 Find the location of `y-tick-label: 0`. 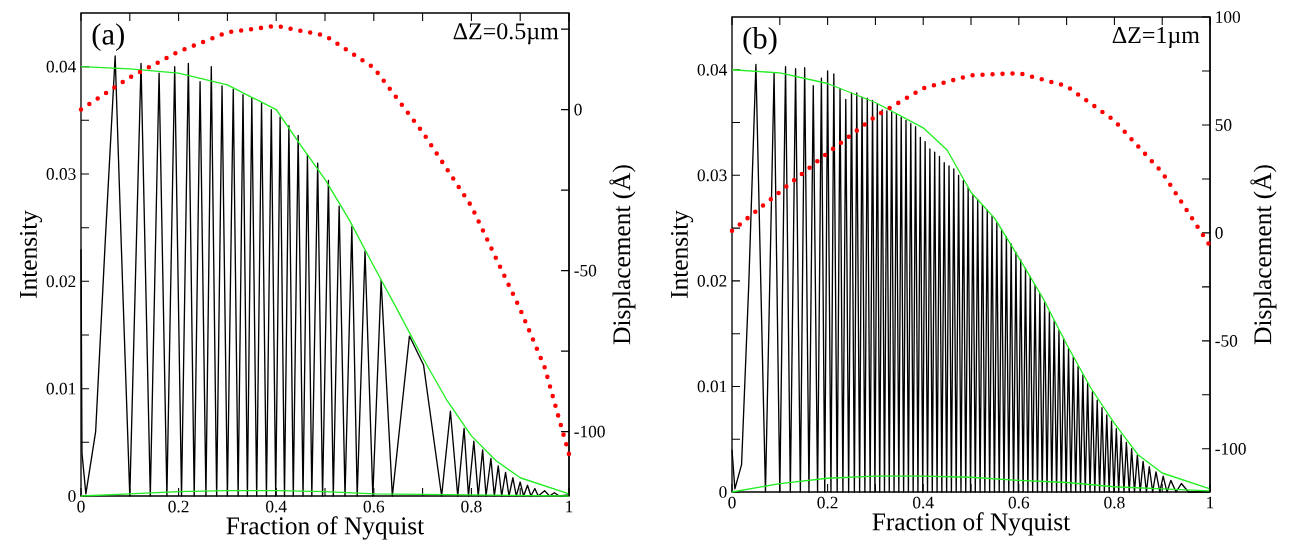

y-tick-label: 0 is located at coordinates (723, 492).